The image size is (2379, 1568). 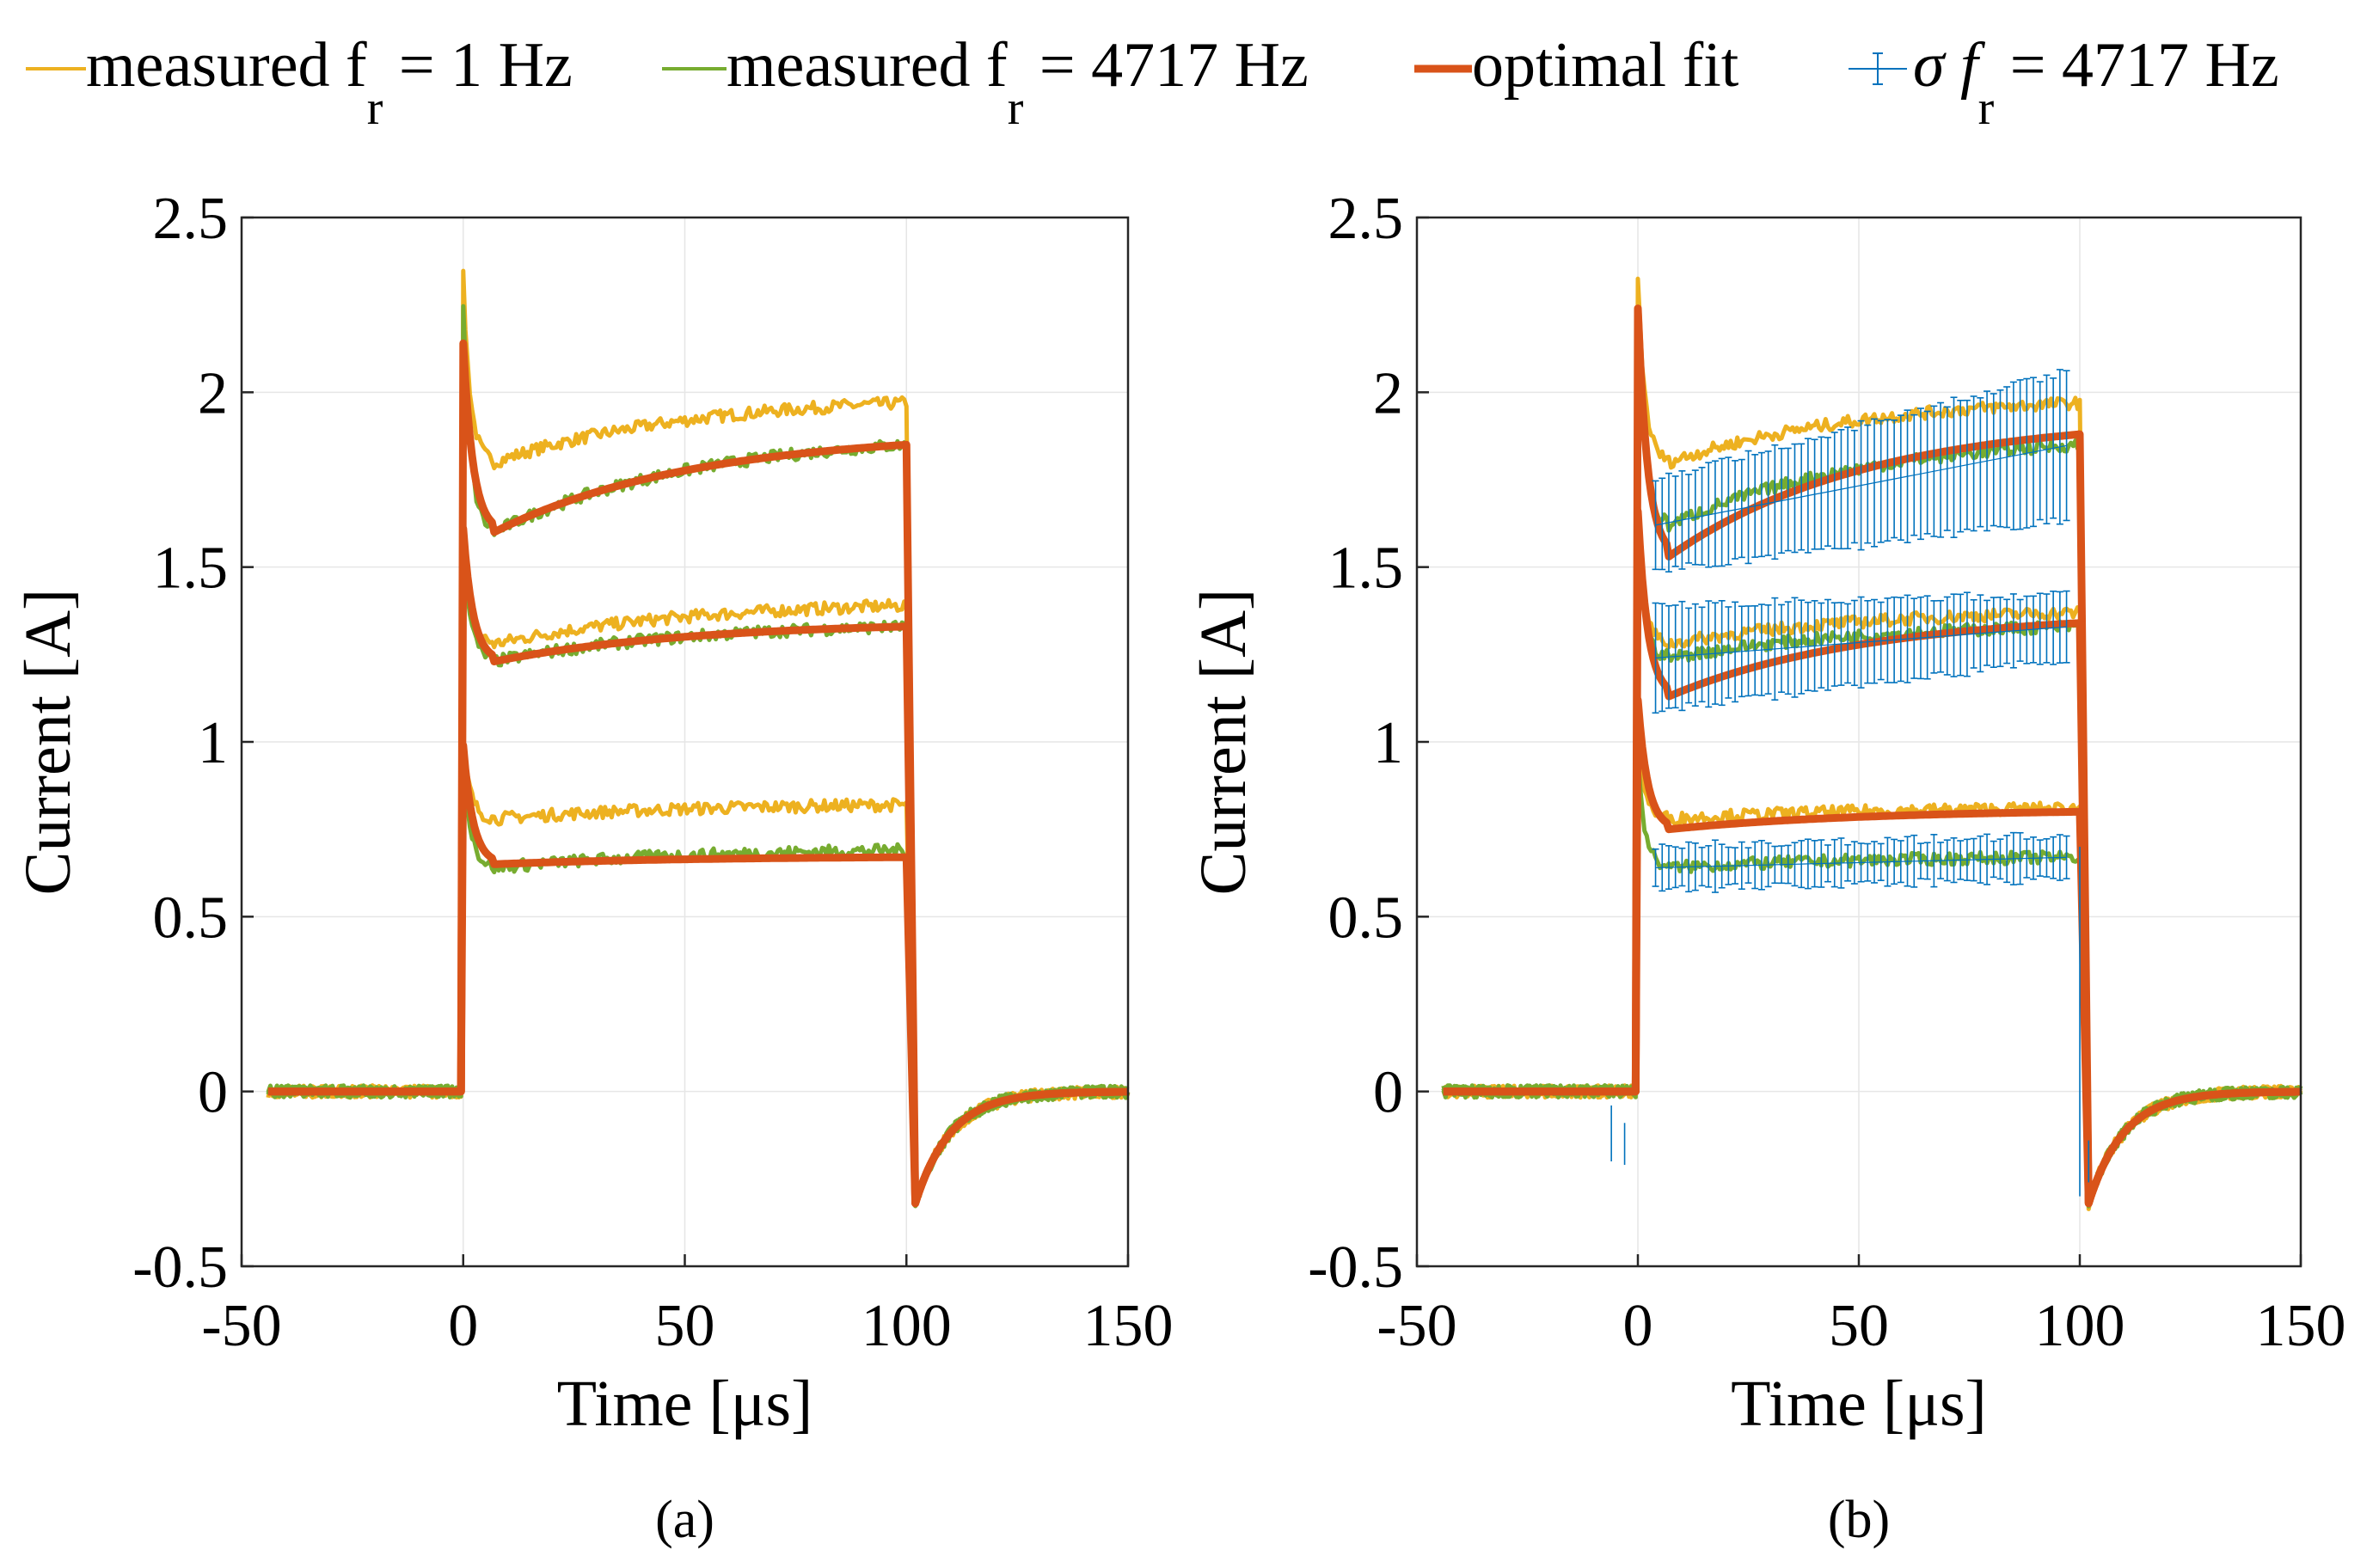 I want to click on legend-item-measured-4717hz: measured fr = 4717 Hz, so click(x=985, y=82).